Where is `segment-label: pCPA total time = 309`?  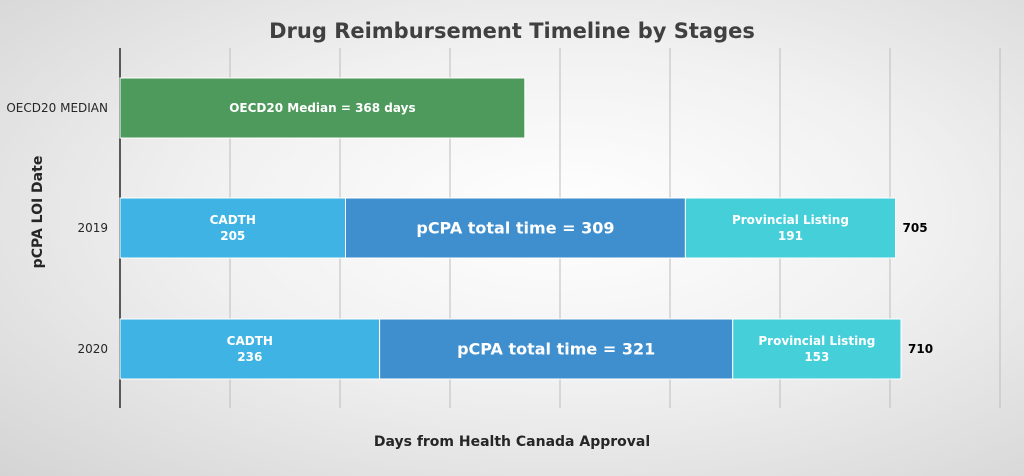 segment-label: pCPA total time = 309 is located at coordinates (515, 228).